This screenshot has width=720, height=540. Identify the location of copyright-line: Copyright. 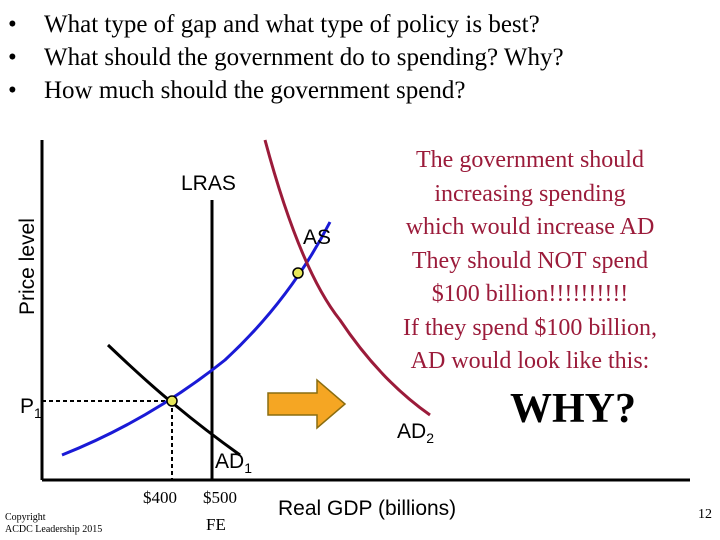
(25, 517).